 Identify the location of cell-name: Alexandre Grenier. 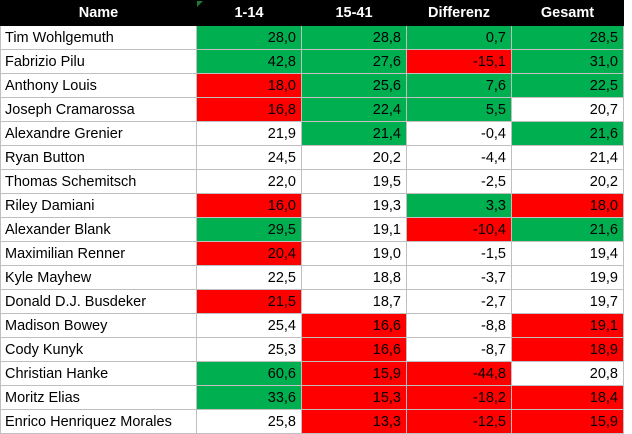
(98, 133).